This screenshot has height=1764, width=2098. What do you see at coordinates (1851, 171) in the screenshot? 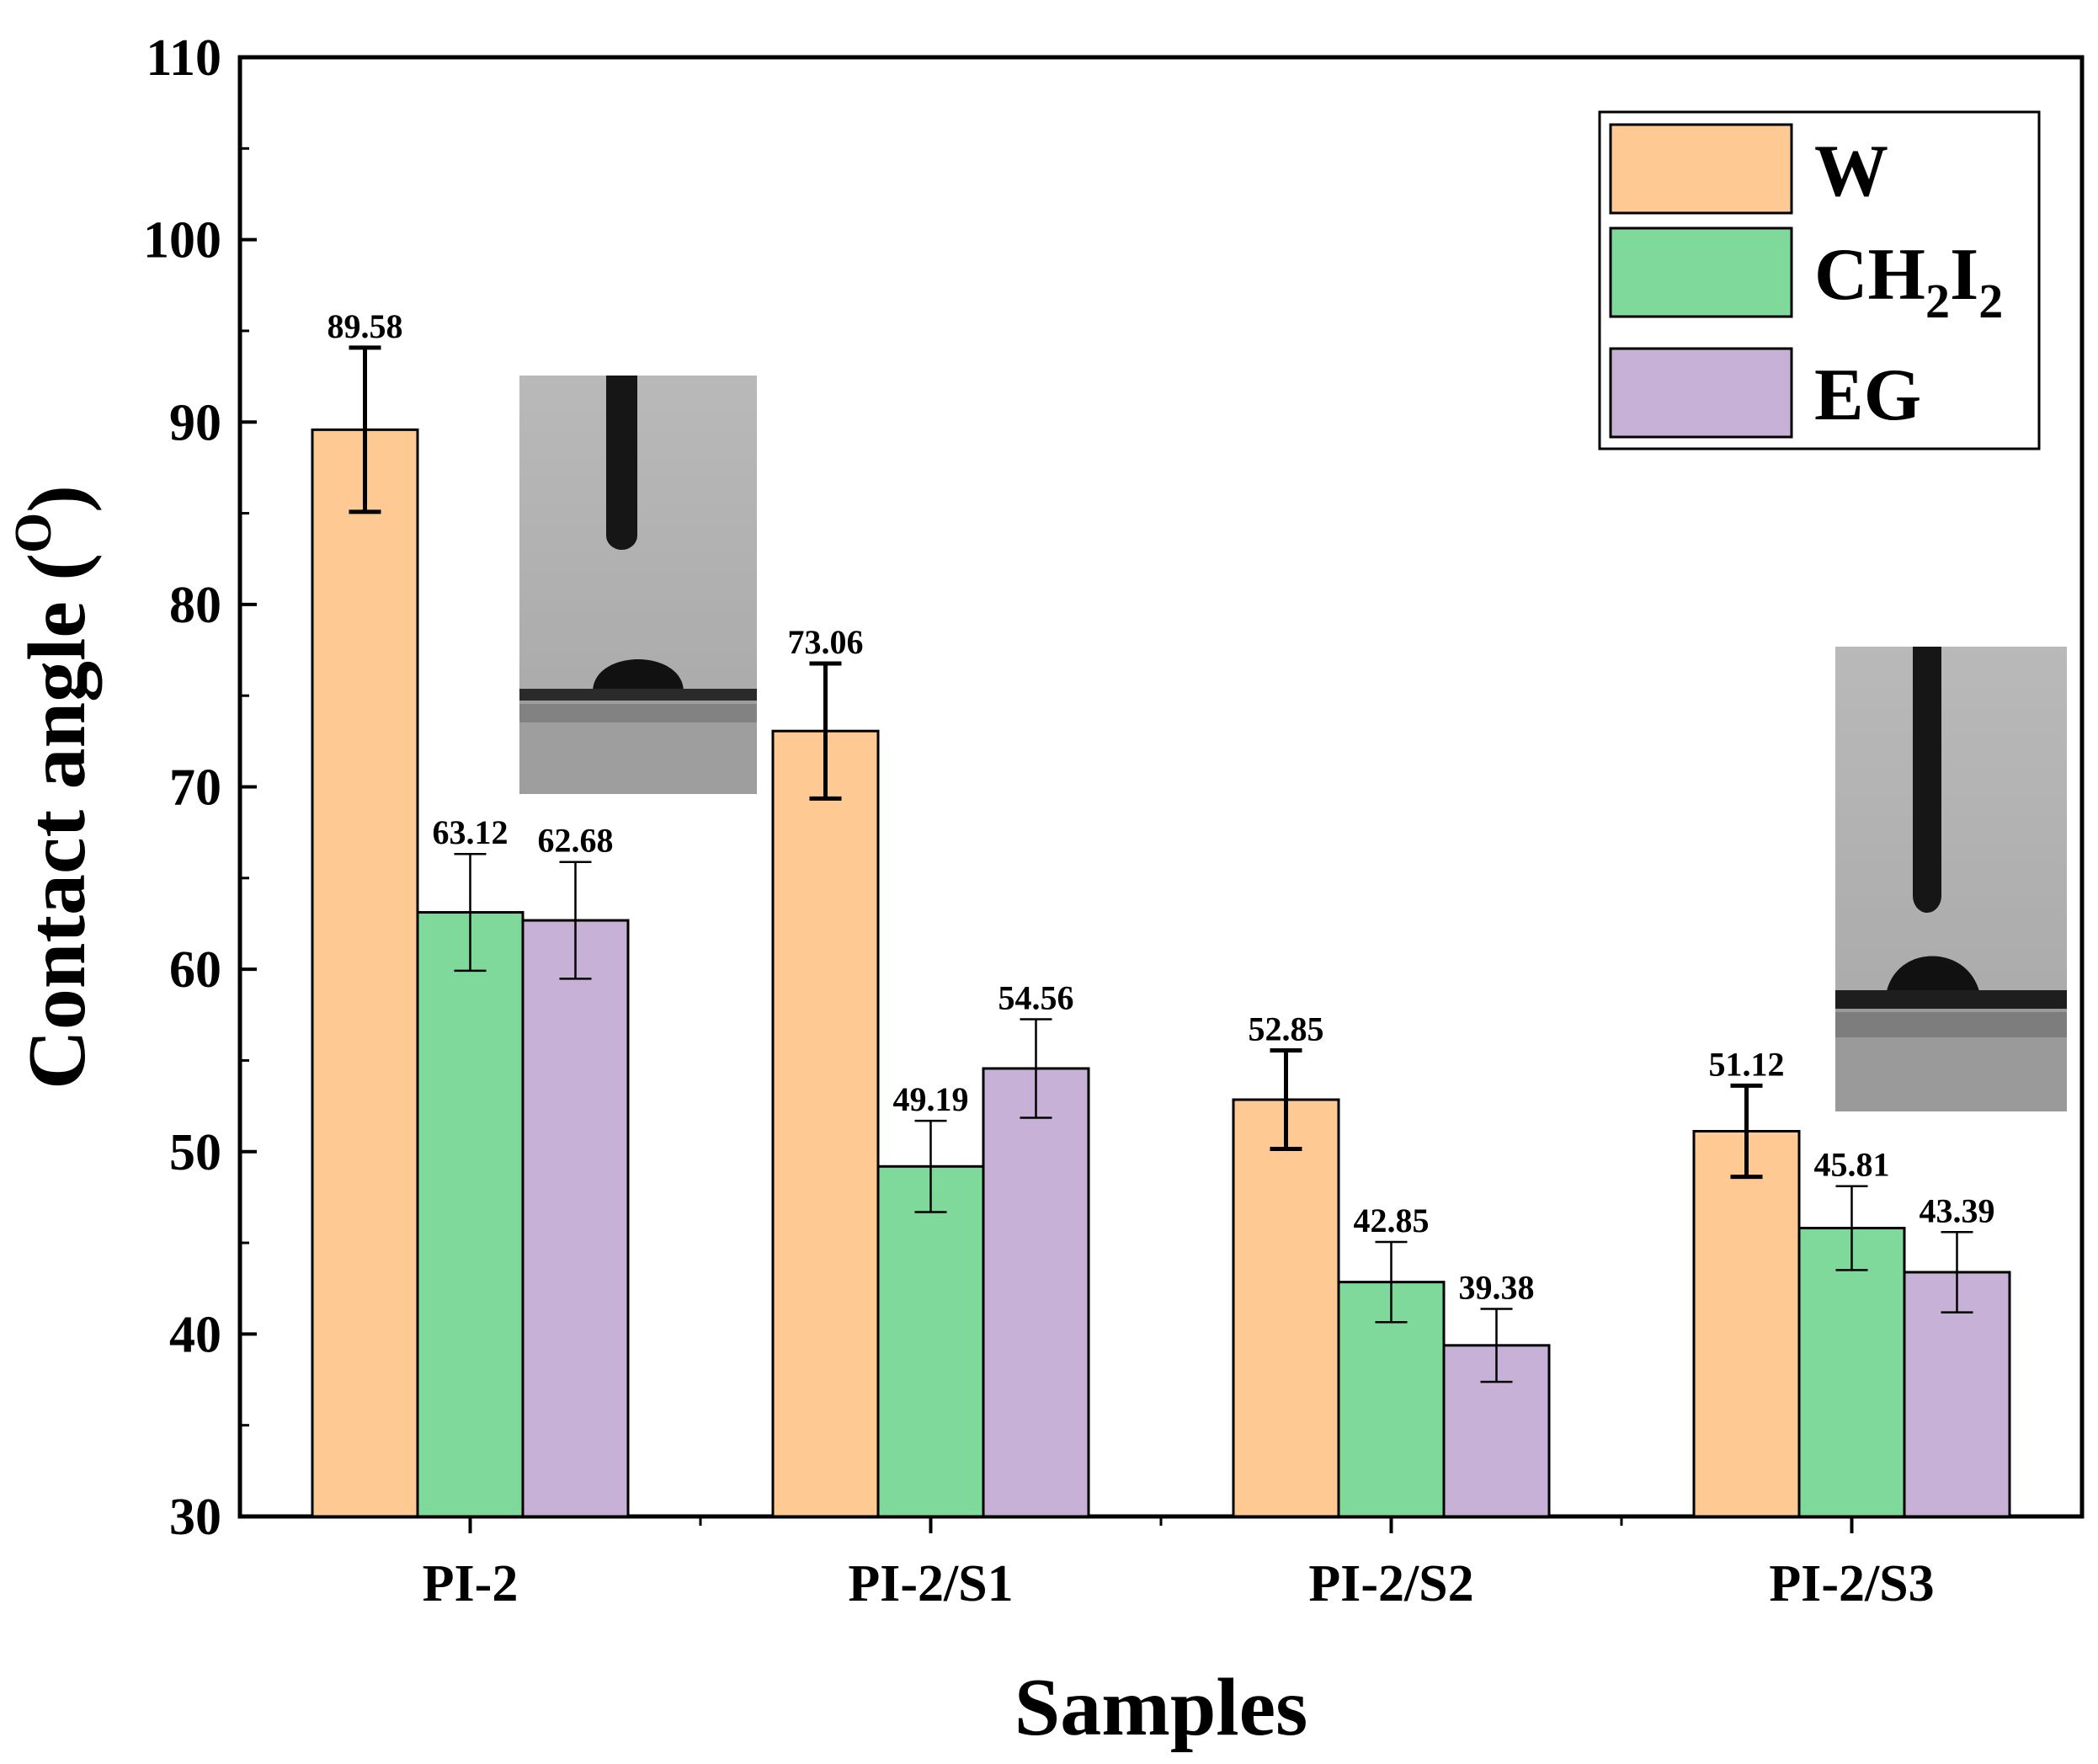
I see `legend-label: W` at bounding box center [1851, 171].